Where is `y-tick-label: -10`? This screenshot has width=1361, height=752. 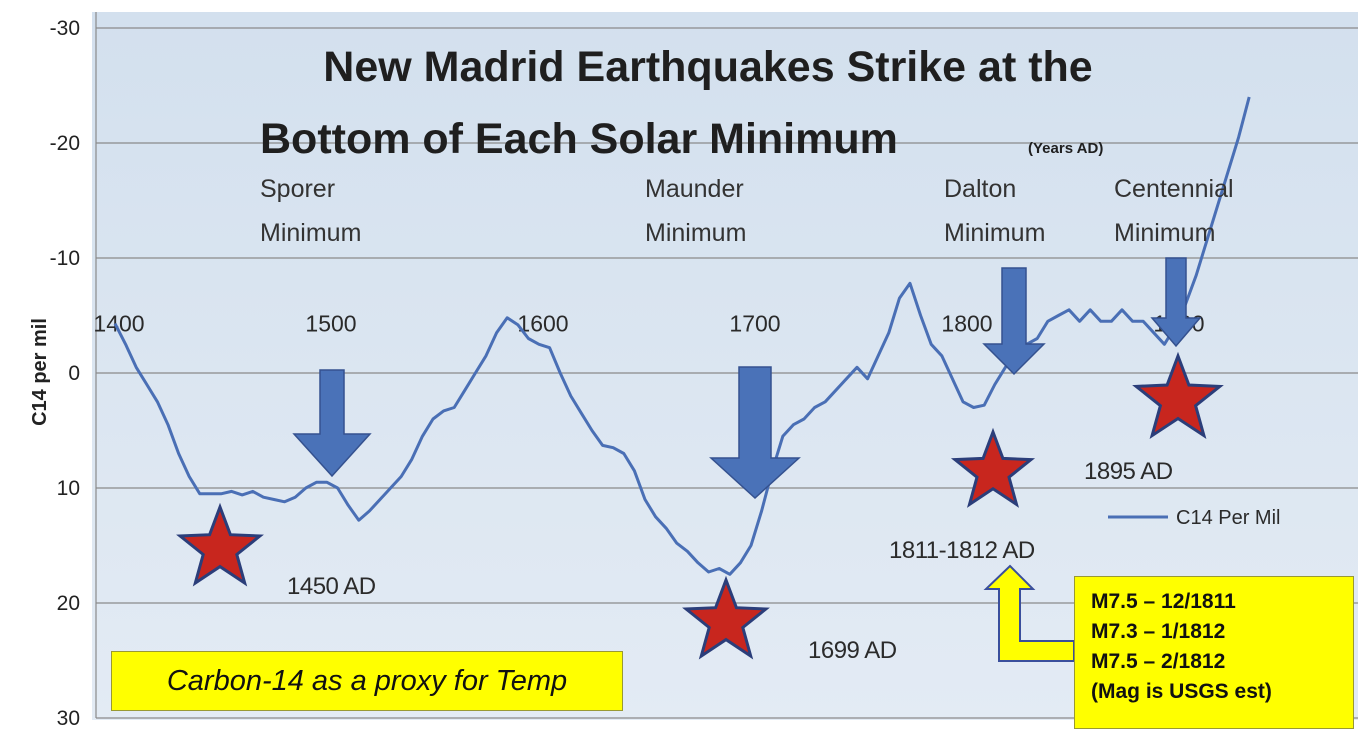 y-tick-label: -10 is located at coordinates (65, 258).